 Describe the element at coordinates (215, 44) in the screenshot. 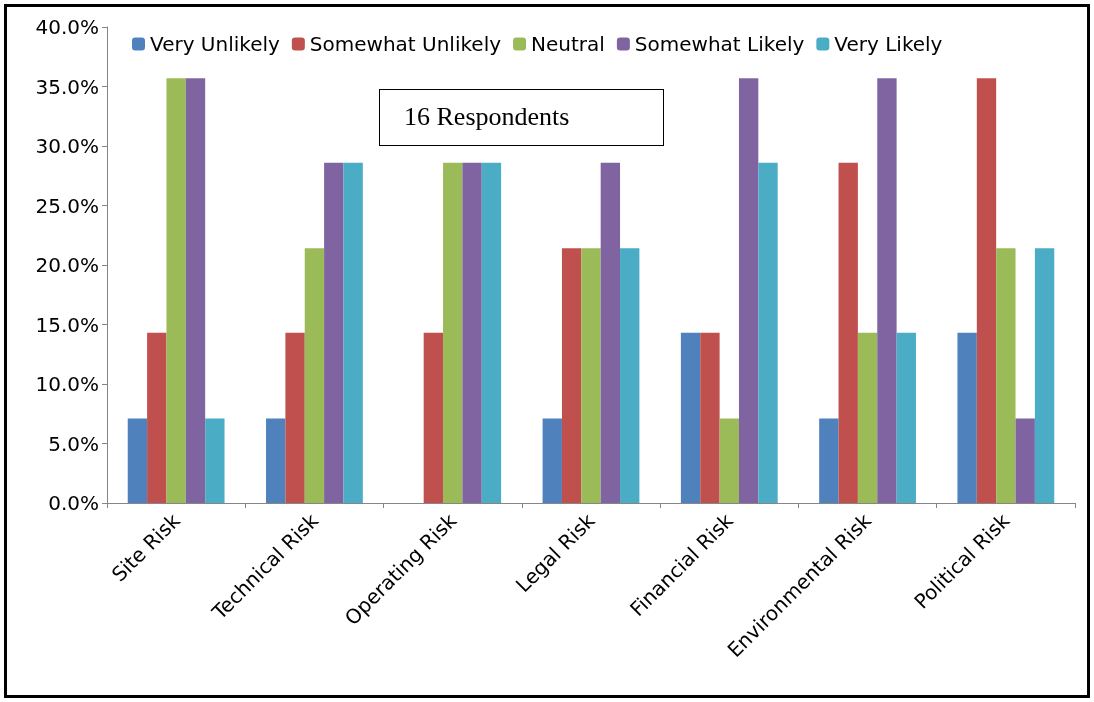

I see `legend-label: Very Unlikely` at that location.